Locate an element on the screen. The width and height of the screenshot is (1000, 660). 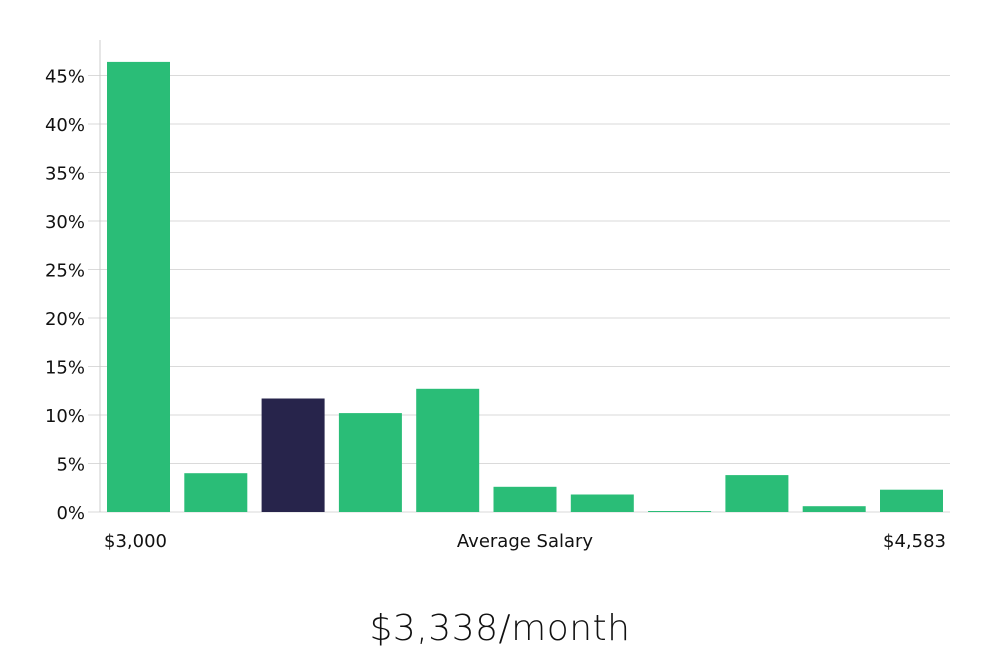
y-tick-label: 40% is located at coordinates (65, 125).